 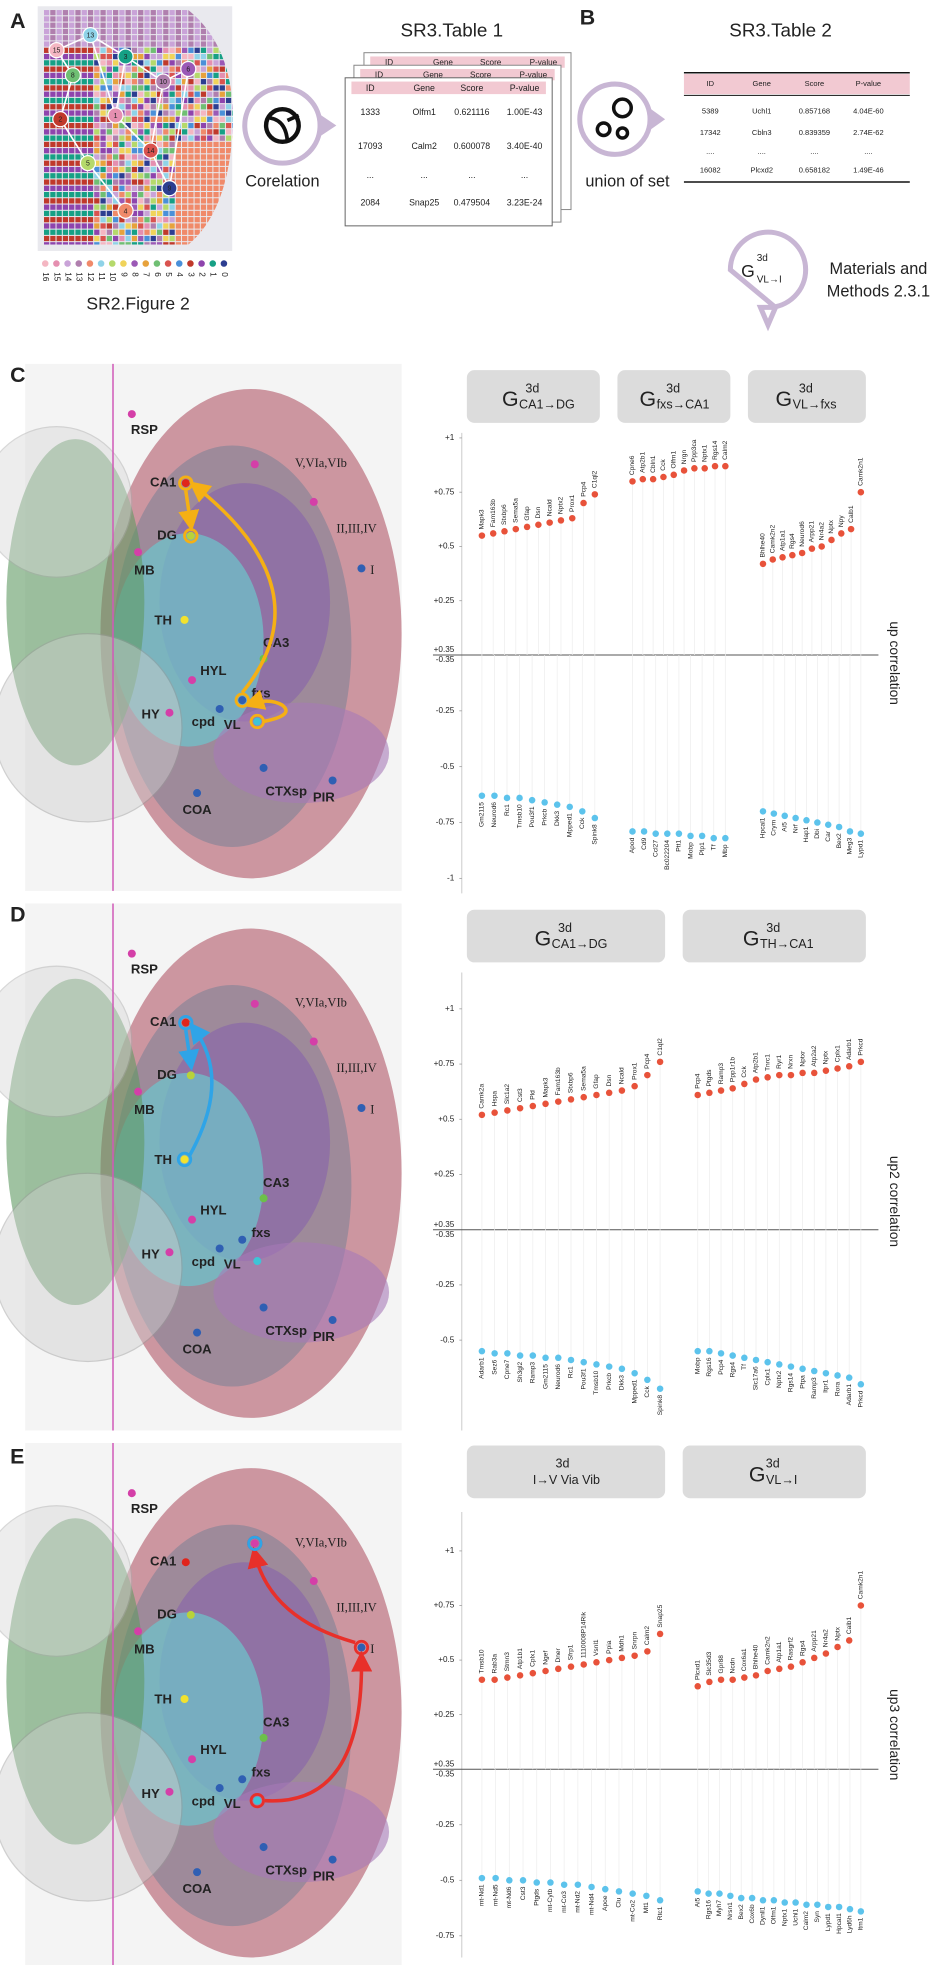 What do you see at coordinates (282, 125) in the screenshot?
I see `icon-glyph` at bounding box center [282, 125].